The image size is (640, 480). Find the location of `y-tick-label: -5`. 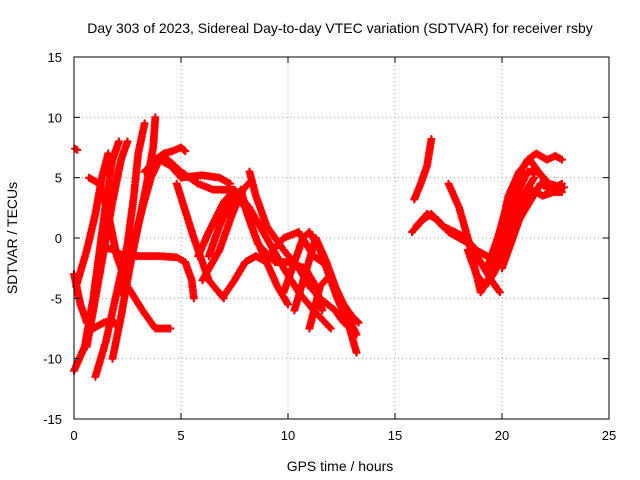

y-tick-label: -5 is located at coordinates (56, 298).